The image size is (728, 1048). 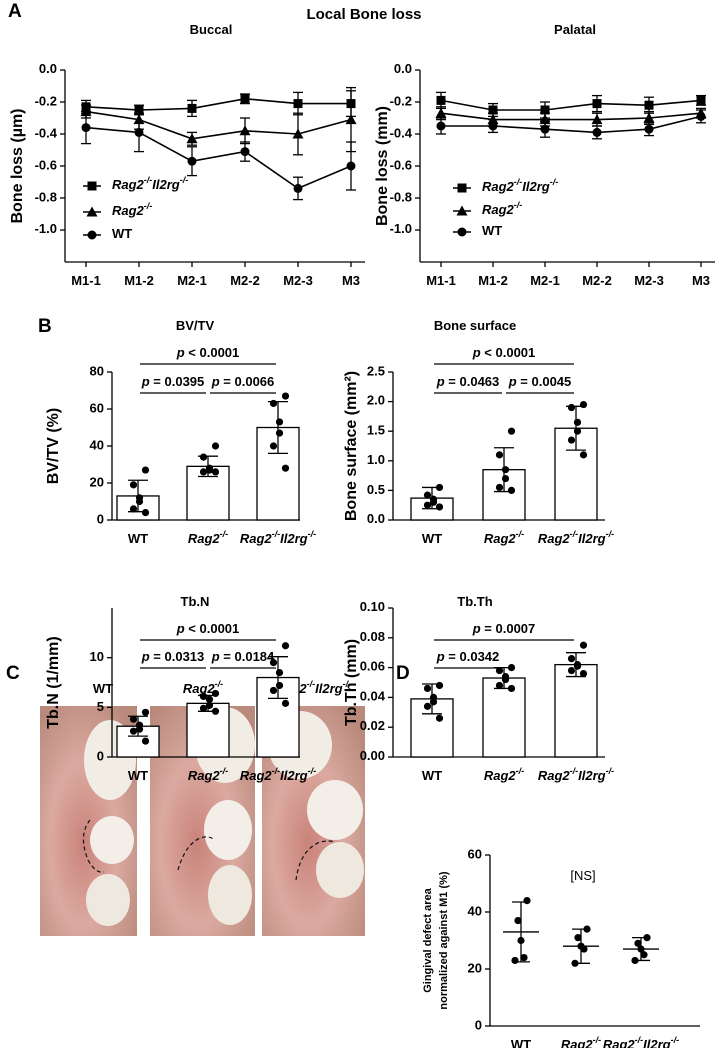 What do you see at coordinates (97, 407) in the screenshot?
I see `y-tick-label: 60` at bounding box center [97, 407].